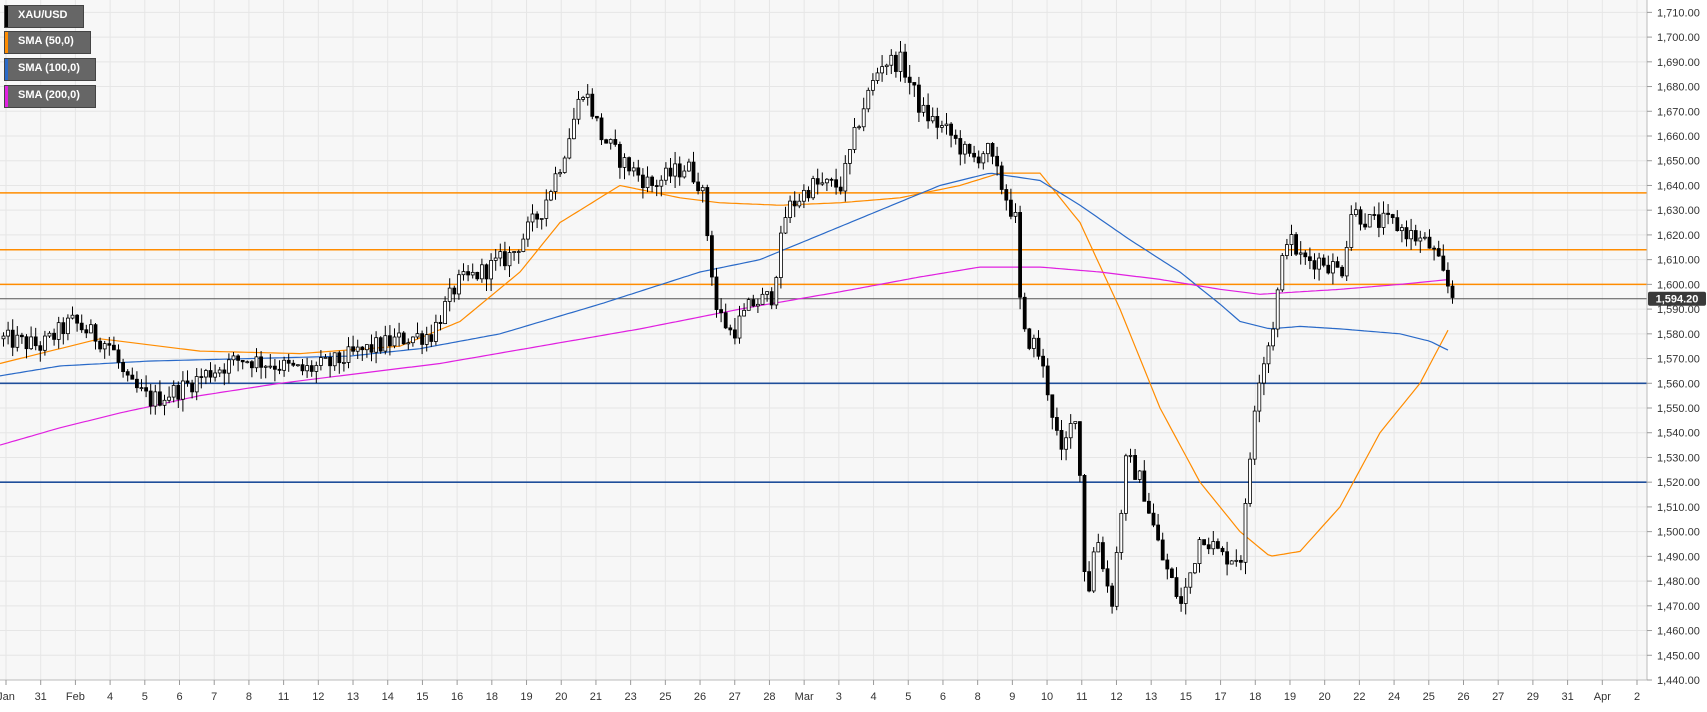 Image resolution: width=1707 pixels, height=712 pixels. Describe the element at coordinates (631, 697) in the screenshot. I see `x-tick-label: 23` at that location.